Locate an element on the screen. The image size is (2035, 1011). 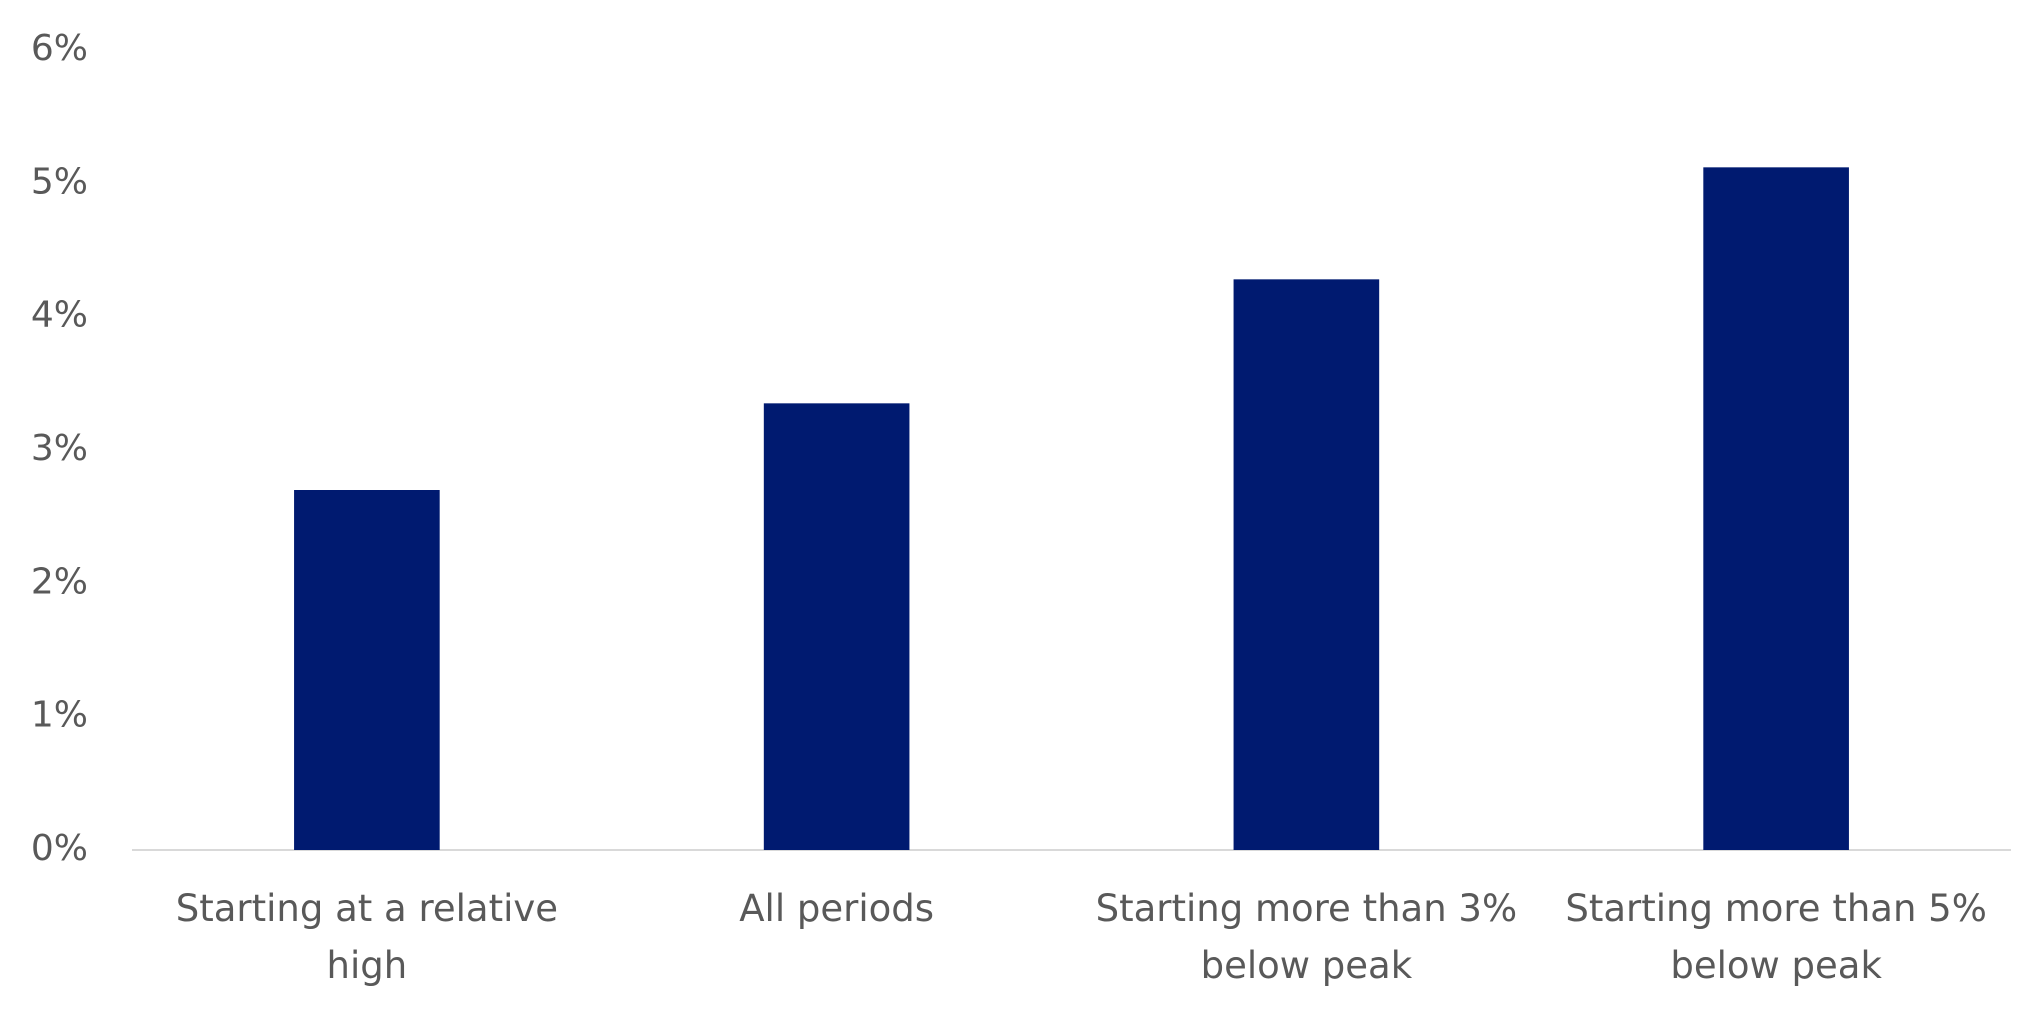
x-tick-label-box: Starting more than 5% below peak is located at coordinates (1776, 937).